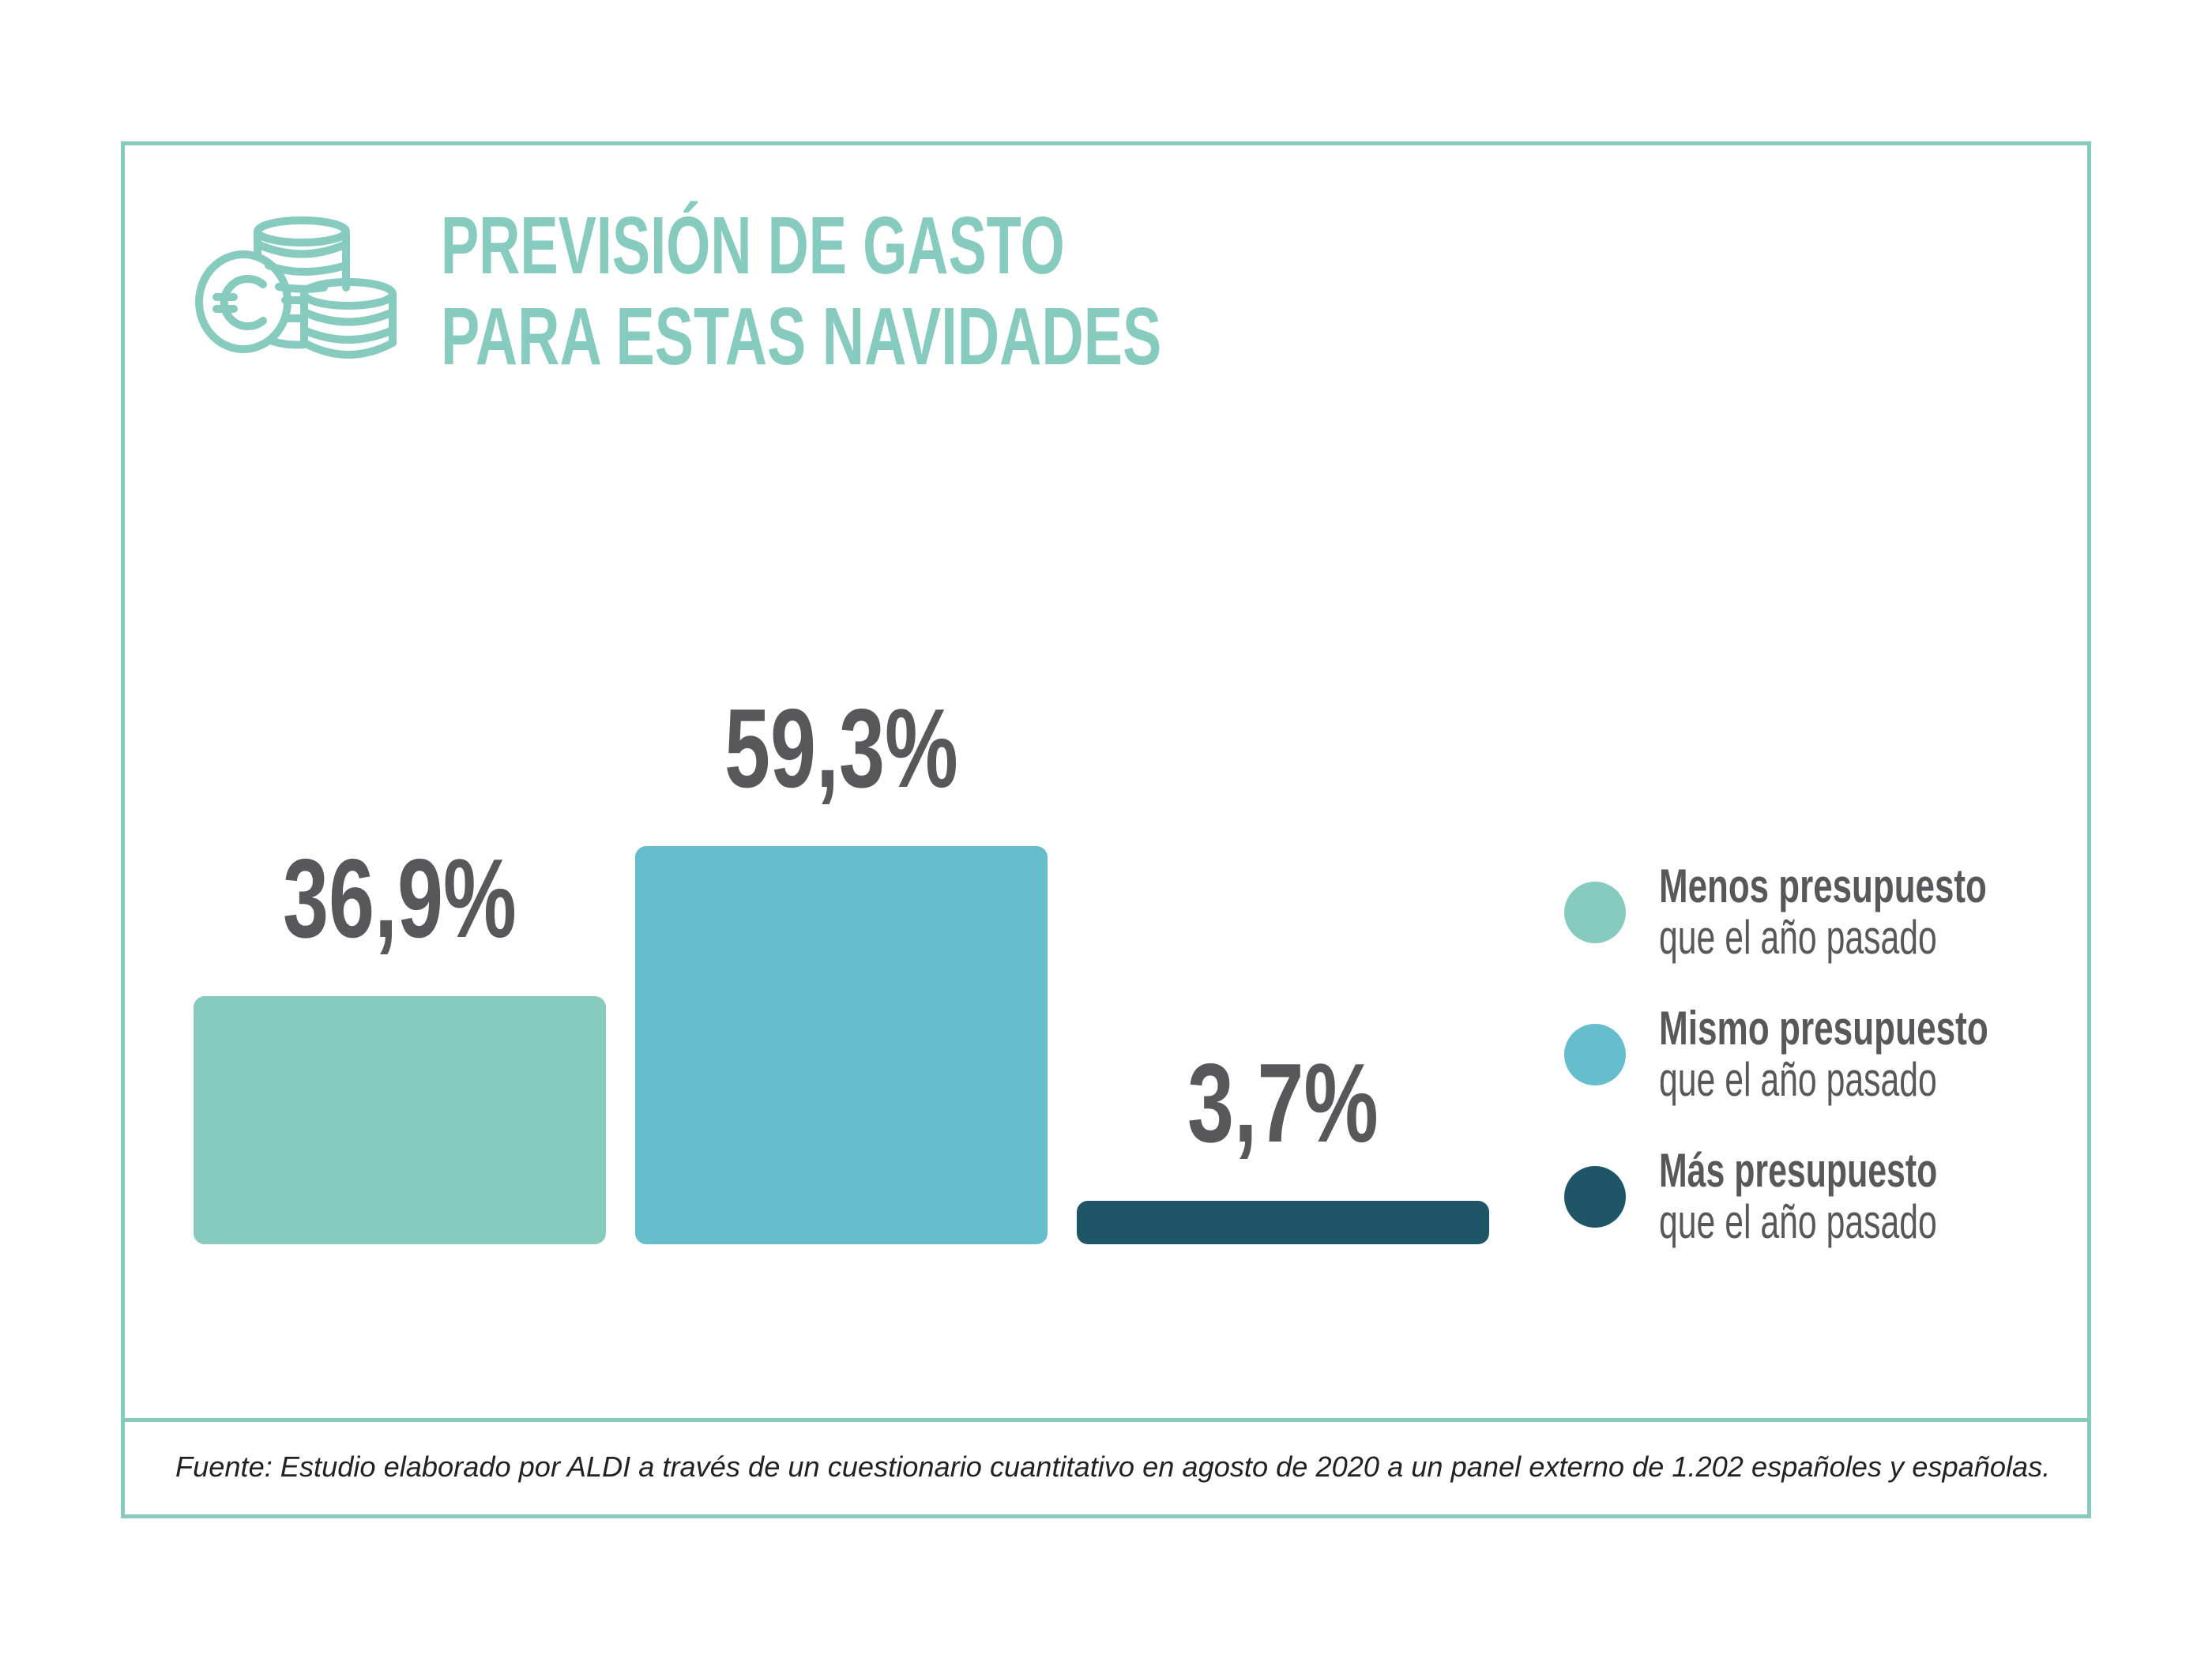 The height and width of the screenshot is (1659, 2212). Describe the element at coordinates (1798, 1222) in the screenshot. I see `legend-sublabel-mas: que el año pasado` at that location.